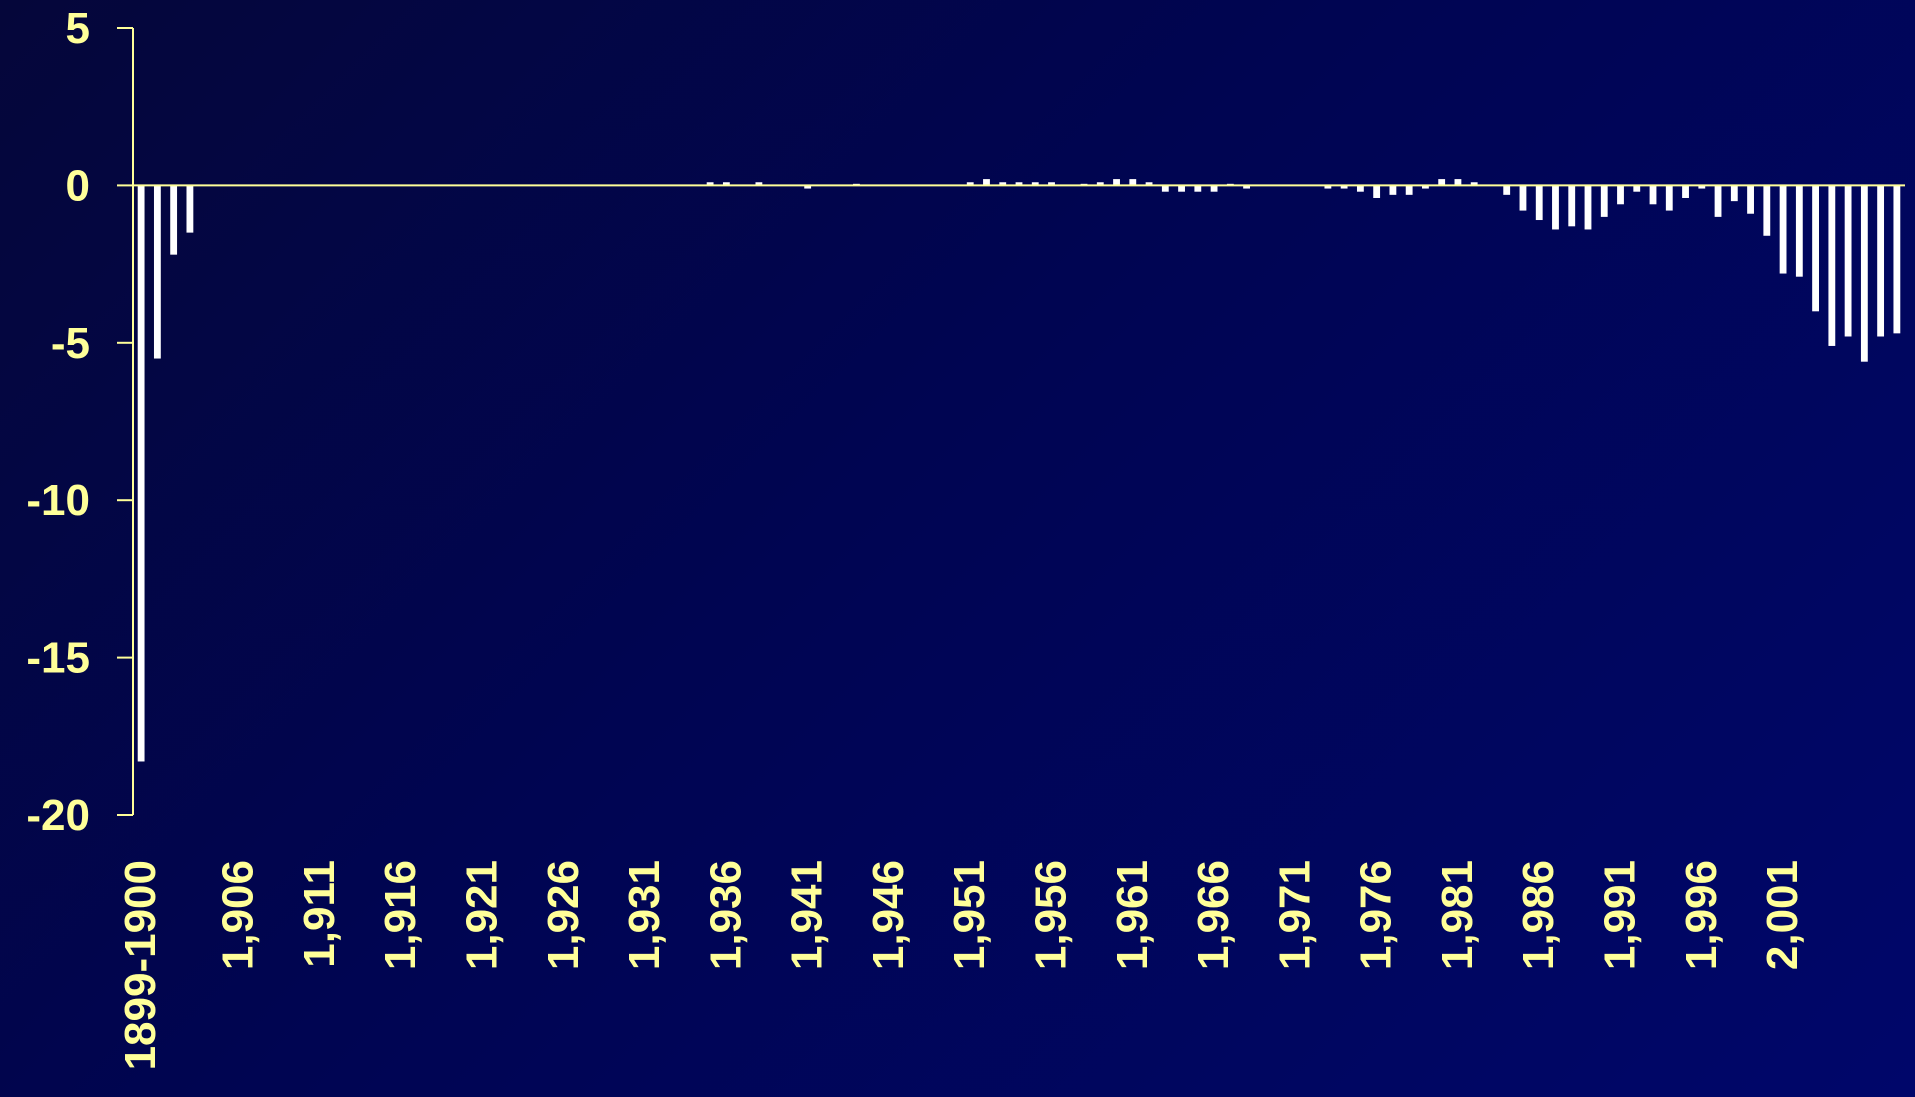 The image size is (1915, 1097). I want to click on bar-1981, so click(1458, 182).